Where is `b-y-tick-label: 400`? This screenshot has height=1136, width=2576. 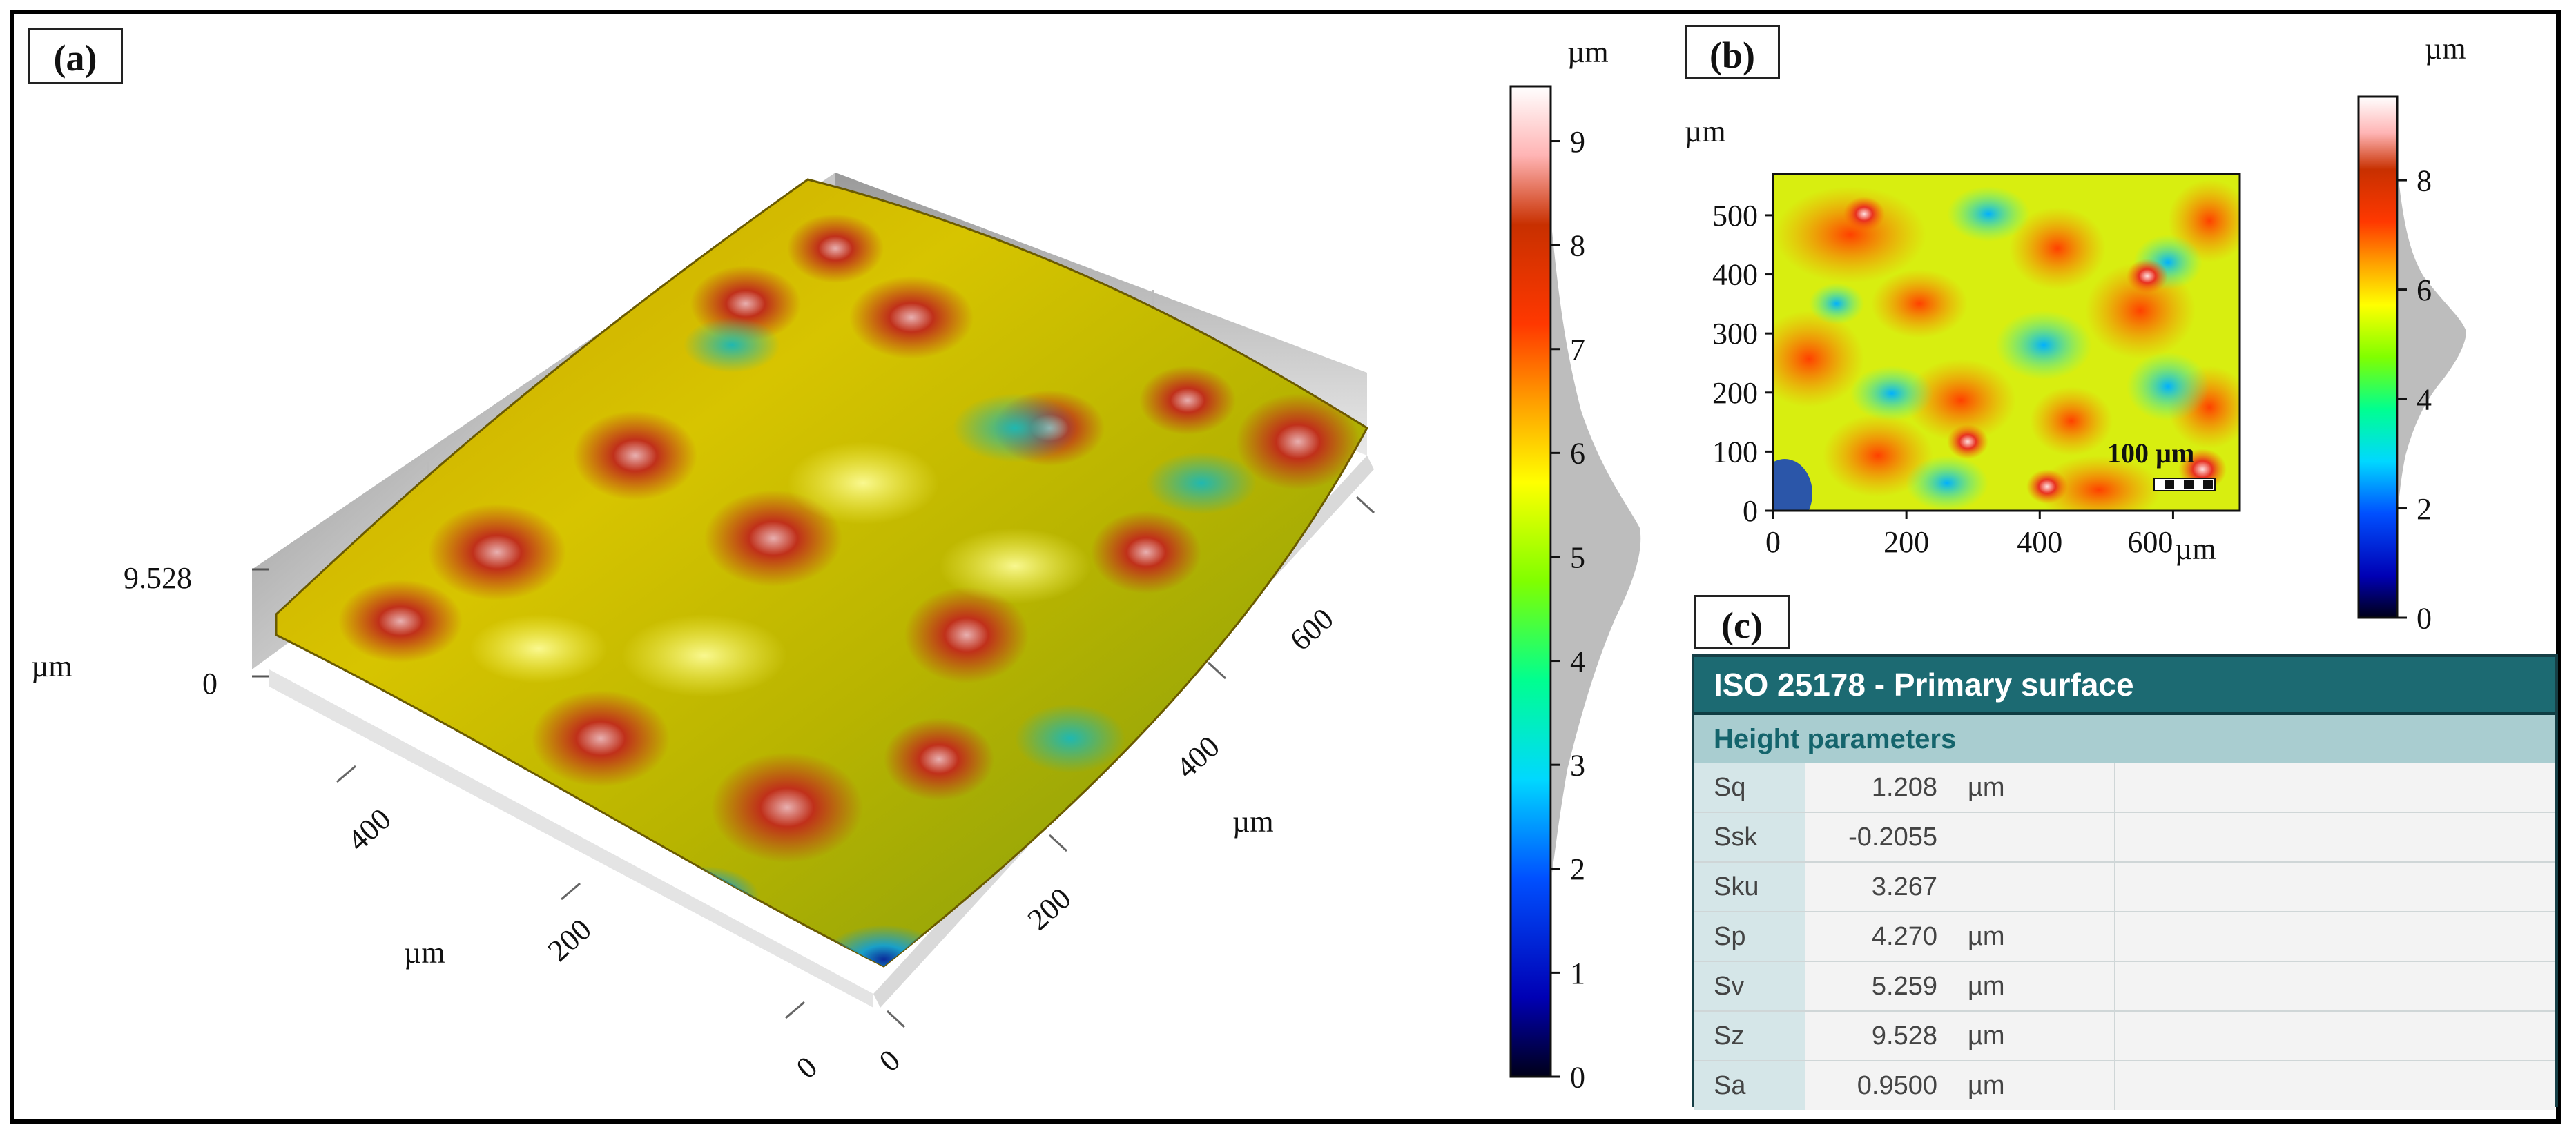
b-y-tick-label: 400 is located at coordinates (1735, 275).